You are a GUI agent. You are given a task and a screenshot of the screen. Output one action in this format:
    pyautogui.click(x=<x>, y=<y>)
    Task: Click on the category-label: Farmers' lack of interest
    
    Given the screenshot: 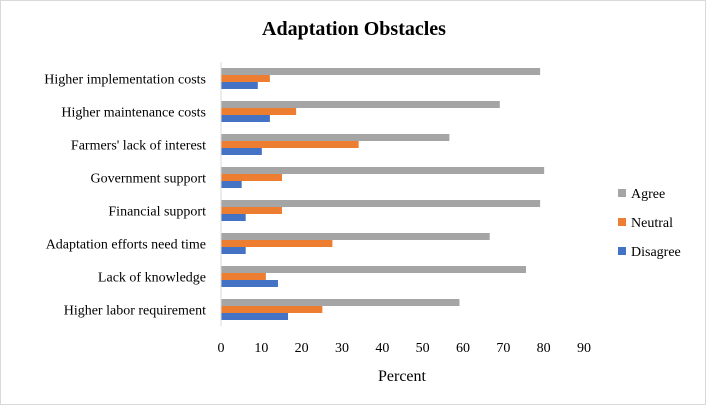 What is the action you would take?
    pyautogui.click(x=138, y=146)
    